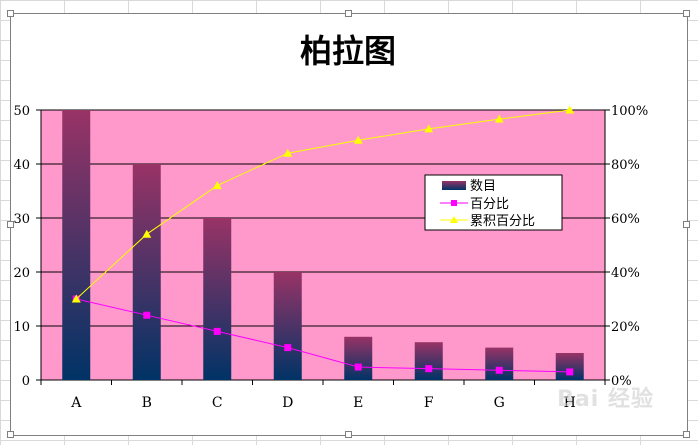  What do you see at coordinates (686, 224) in the screenshot?
I see `resize-handle-right` at bounding box center [686, 224].